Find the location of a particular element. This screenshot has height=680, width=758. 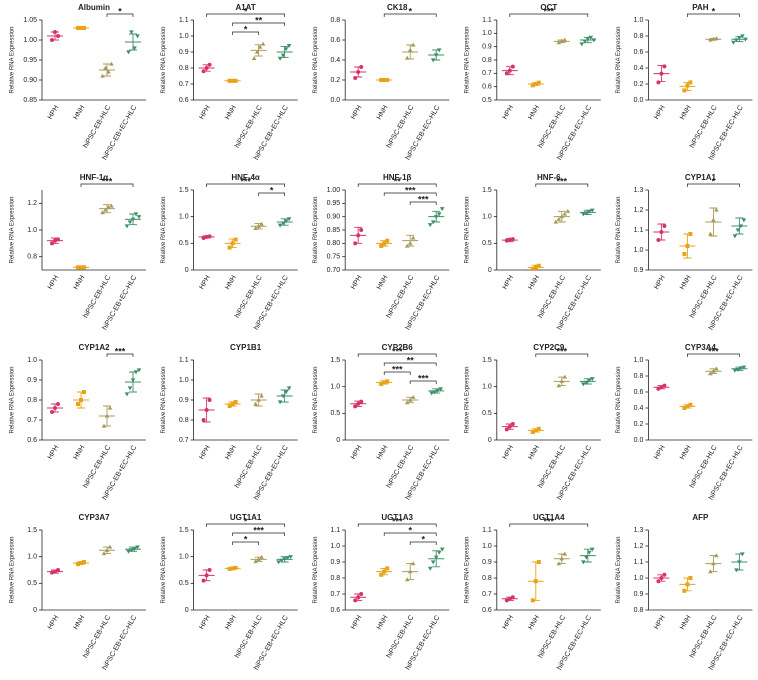

panel-title: HNF-4α is located at coordinates (245, 177).